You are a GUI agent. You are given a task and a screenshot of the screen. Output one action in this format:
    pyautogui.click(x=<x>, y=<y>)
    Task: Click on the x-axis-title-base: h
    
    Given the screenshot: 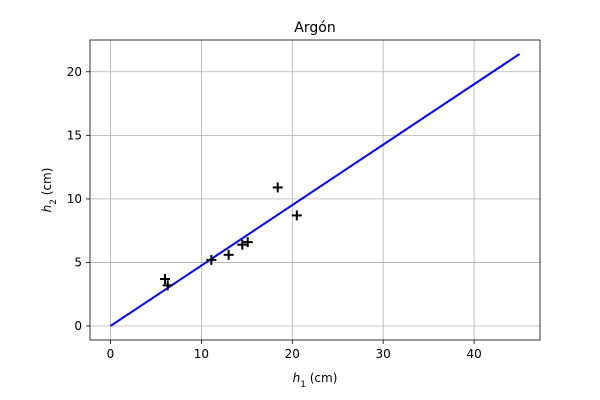 What is the action you would take?
    pyautogui.click(x=297, y=378)
    